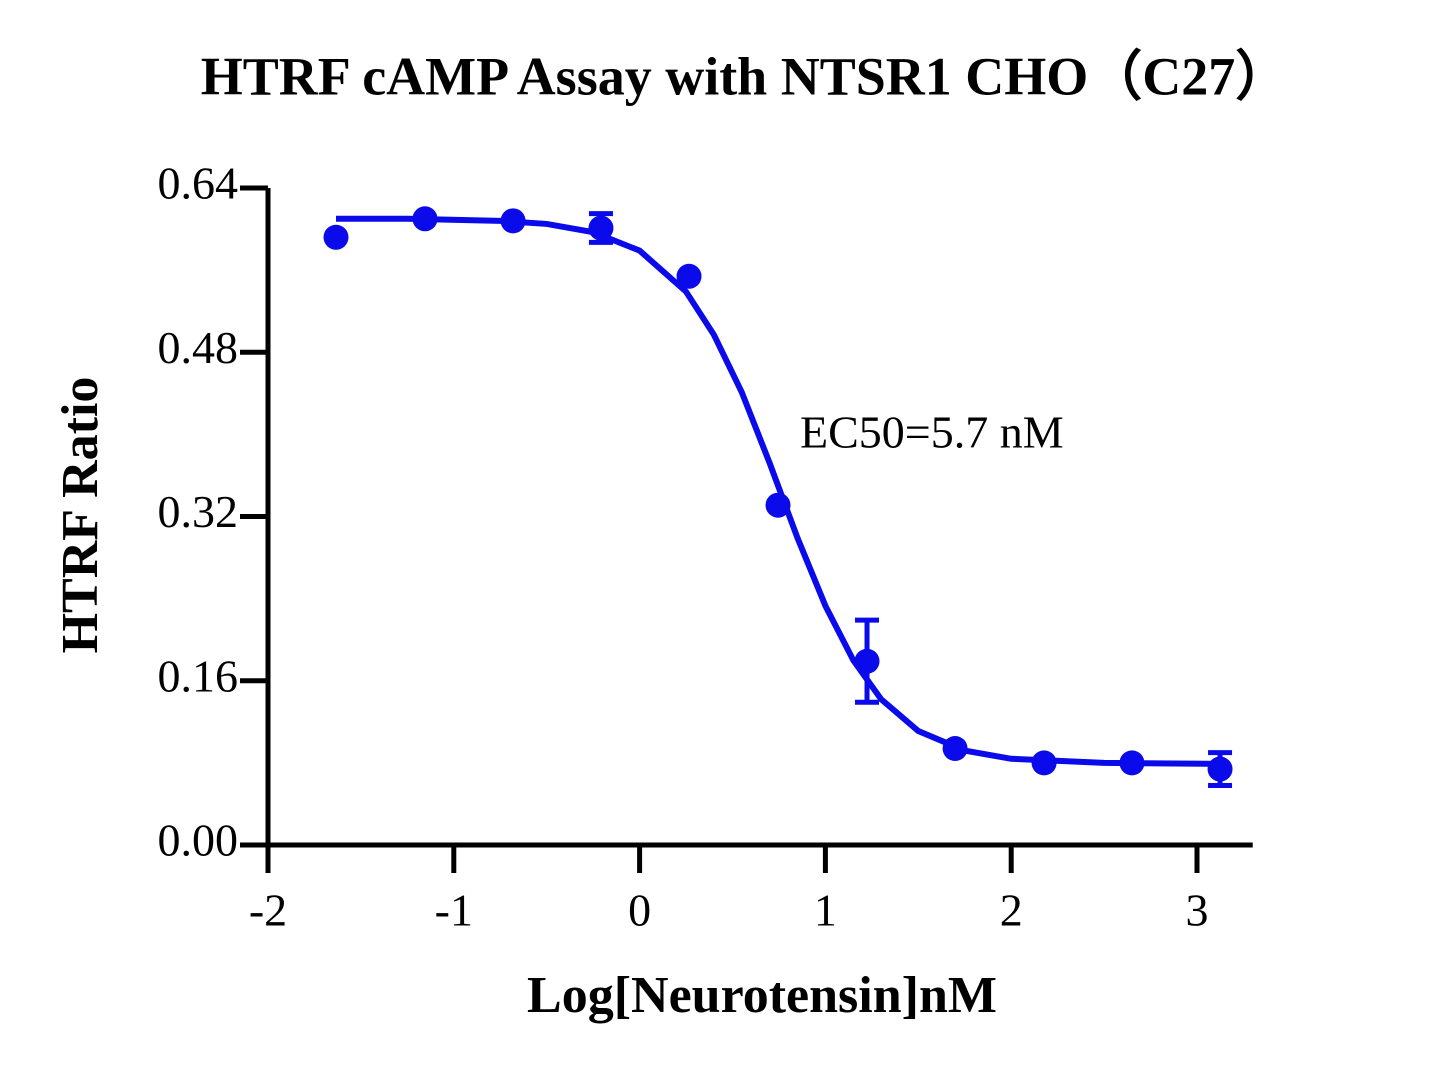 The width and height of the screenshot is (1435, 1080). I want to click on annotation: EC50=5.7 nM, so click(932, 432).